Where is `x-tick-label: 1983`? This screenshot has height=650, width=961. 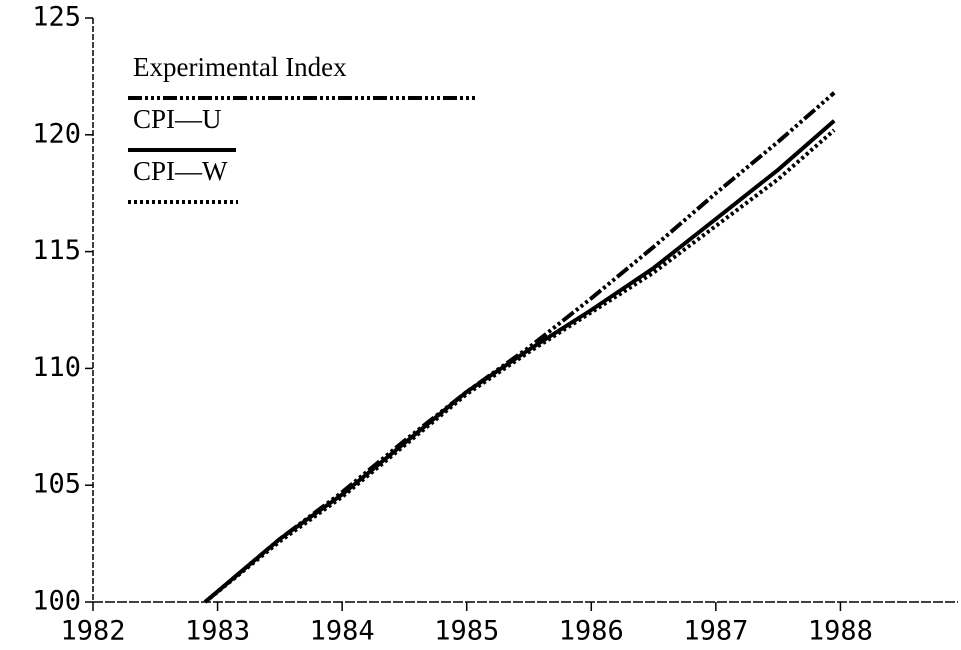 x-tick-label: 1983 is located at coordinates (217, 631).